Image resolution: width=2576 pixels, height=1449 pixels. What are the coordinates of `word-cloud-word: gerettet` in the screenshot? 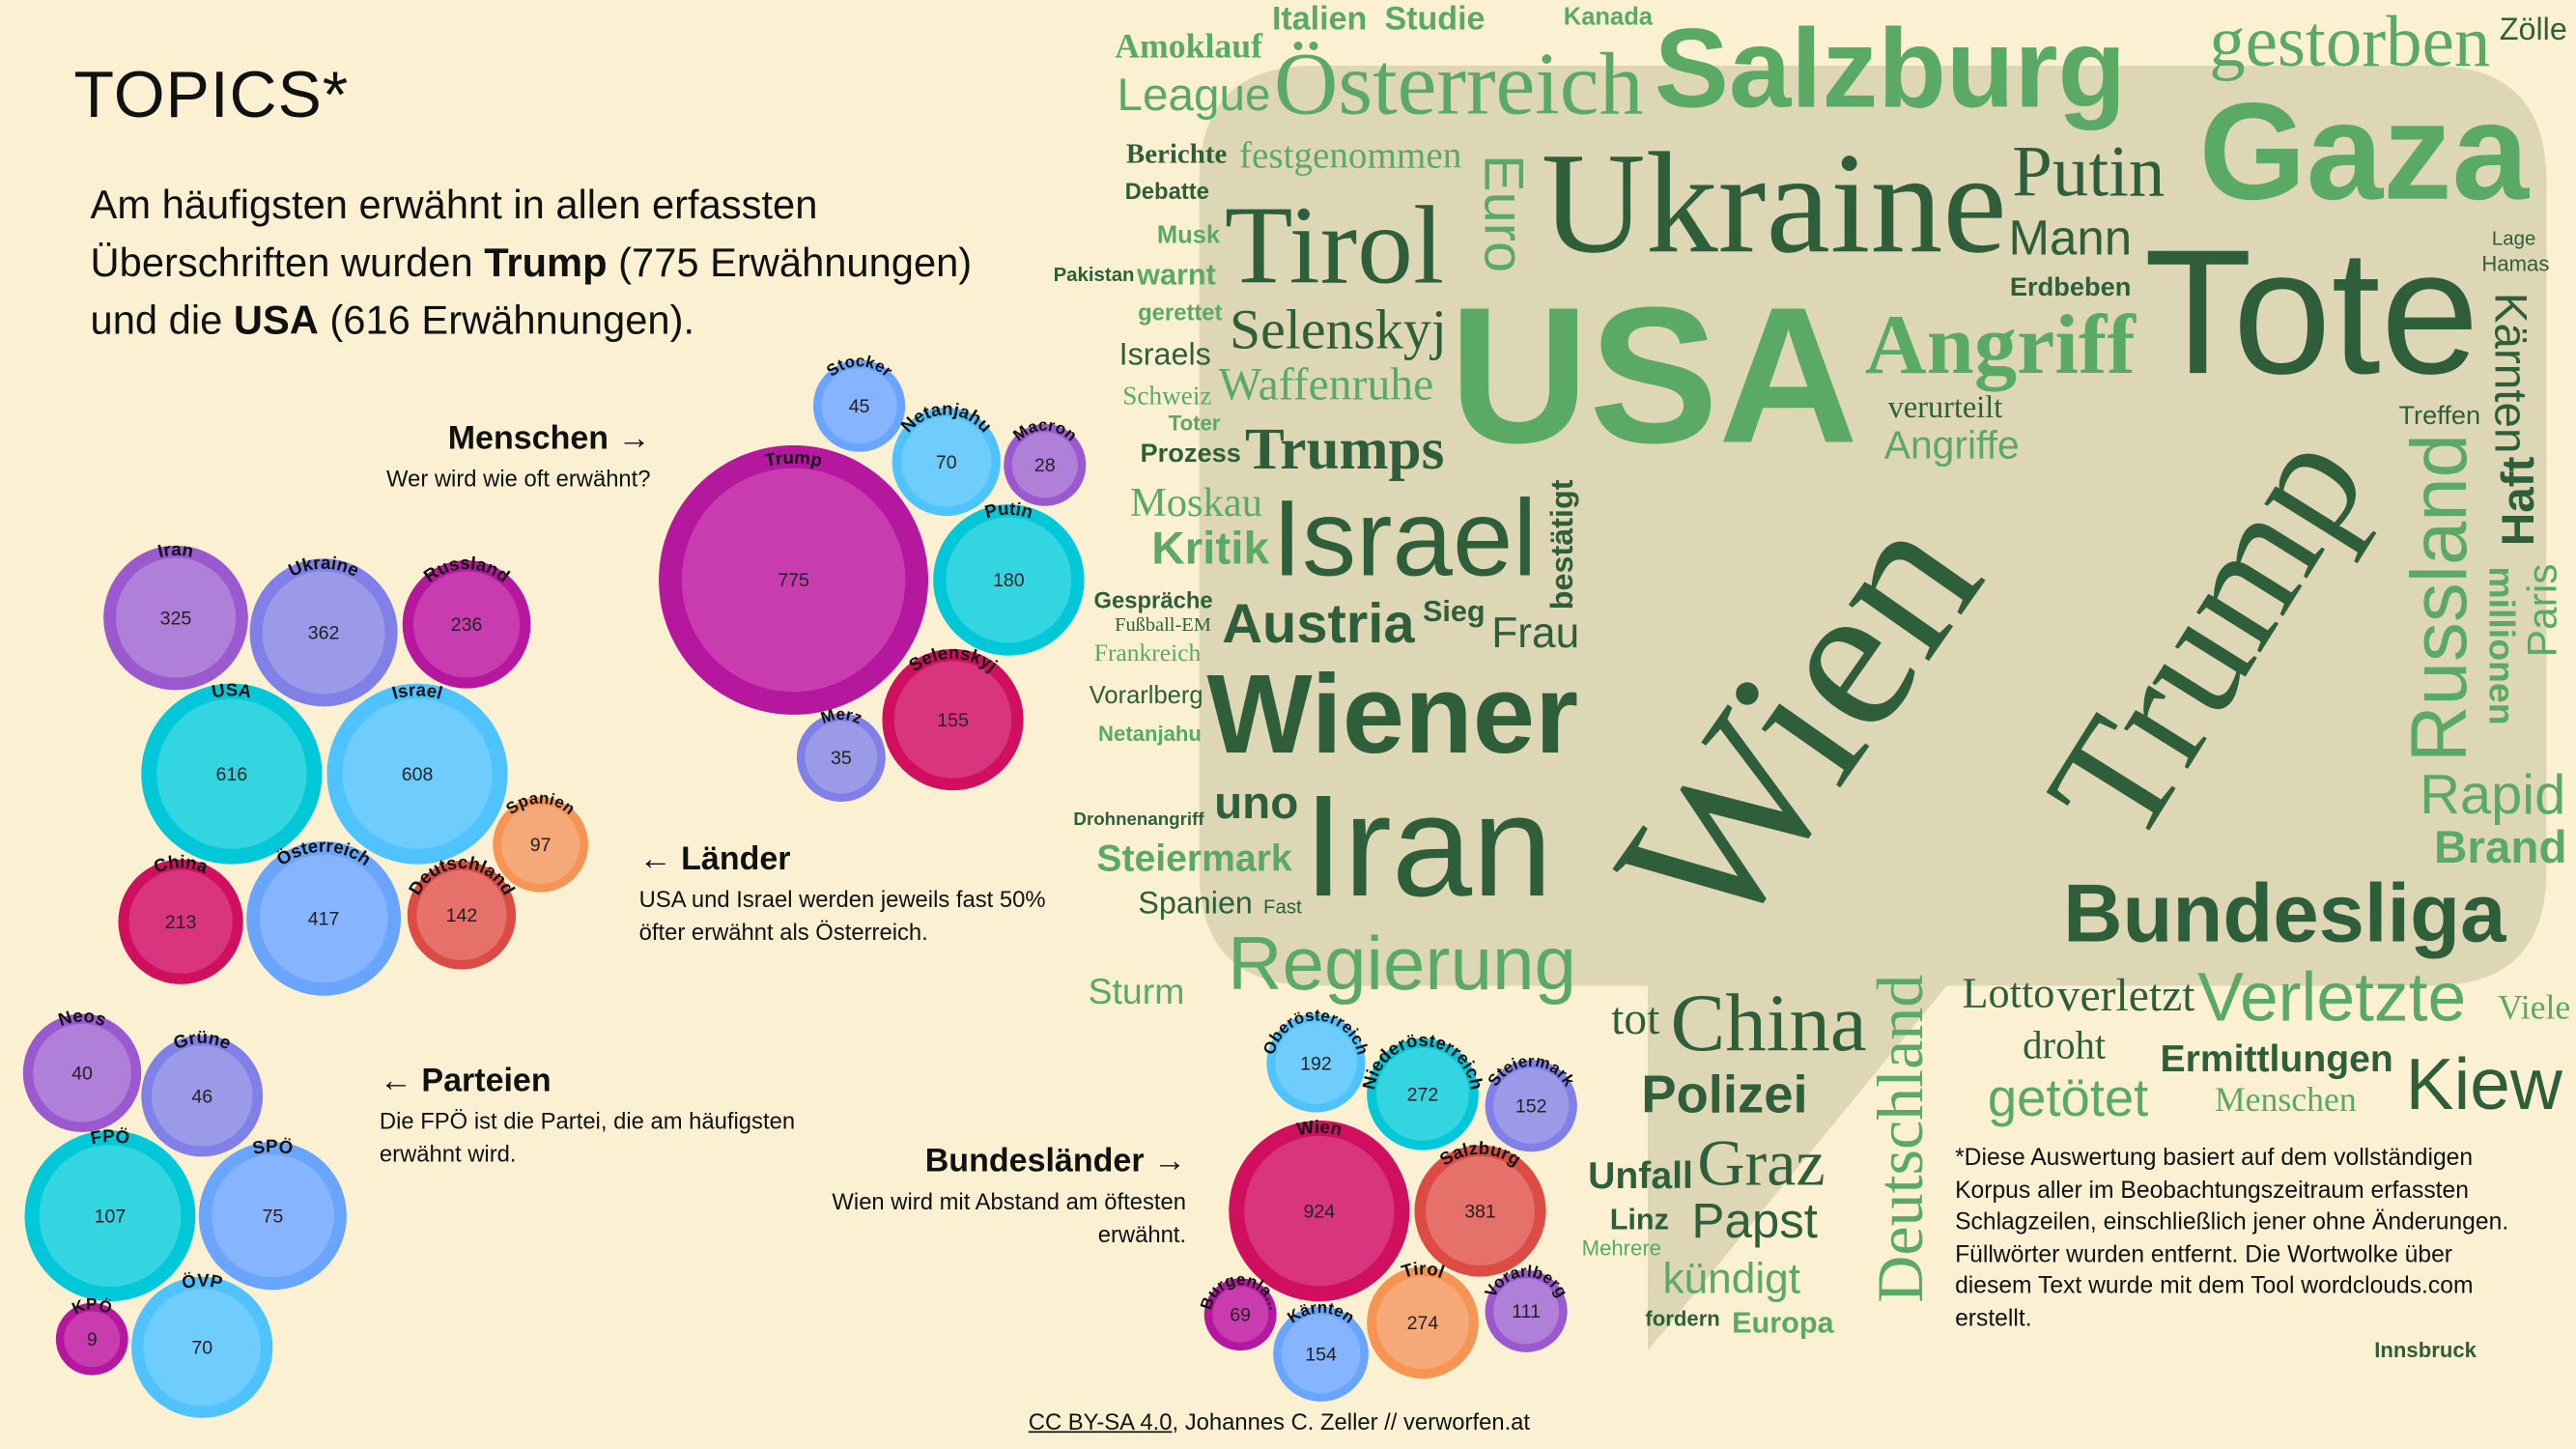 It's located at (1180, 313).